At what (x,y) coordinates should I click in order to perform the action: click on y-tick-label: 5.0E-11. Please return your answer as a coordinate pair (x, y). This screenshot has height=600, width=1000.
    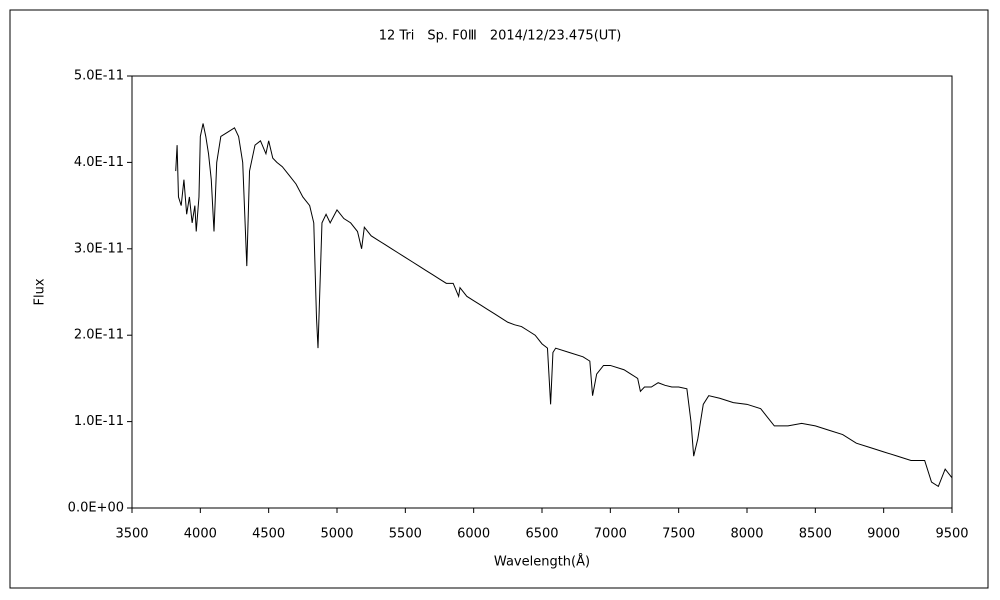
    Looking at the image, I should click on (99, 76).